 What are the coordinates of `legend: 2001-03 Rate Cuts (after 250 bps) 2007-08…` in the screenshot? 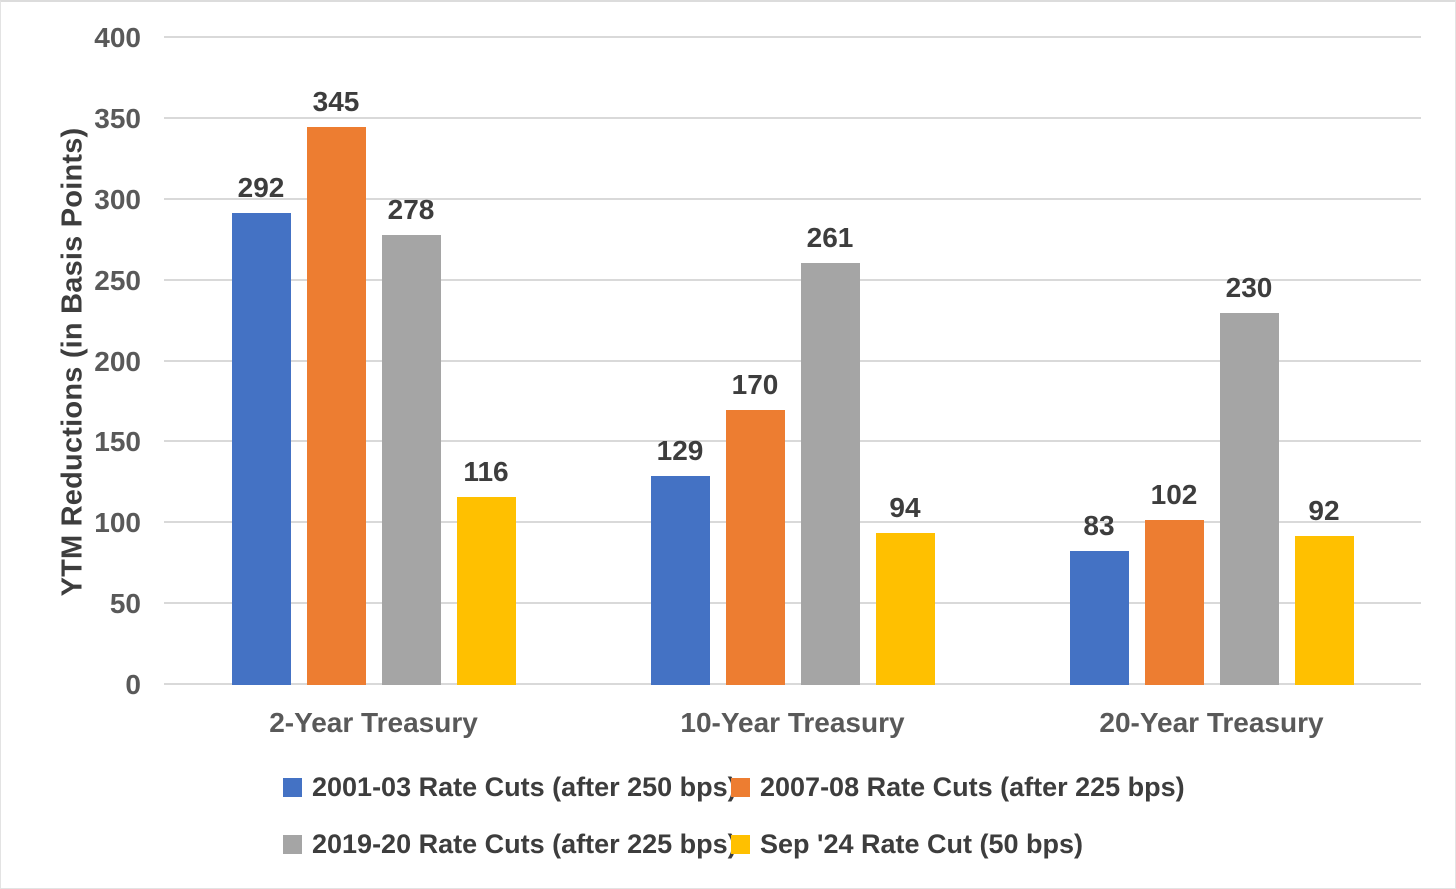 It's located at (734, 816).